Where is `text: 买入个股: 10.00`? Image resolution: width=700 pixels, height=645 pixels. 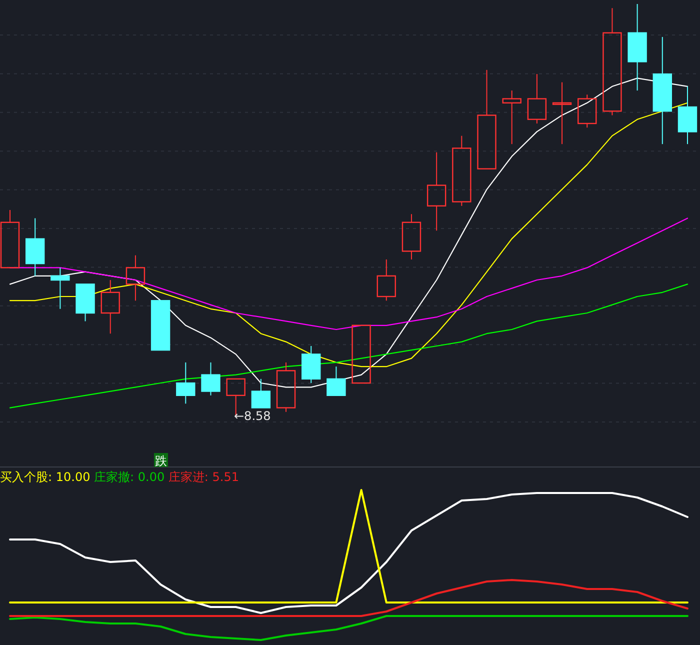 text: 买入个股: 10.00 is located at coordinates (47, 477).